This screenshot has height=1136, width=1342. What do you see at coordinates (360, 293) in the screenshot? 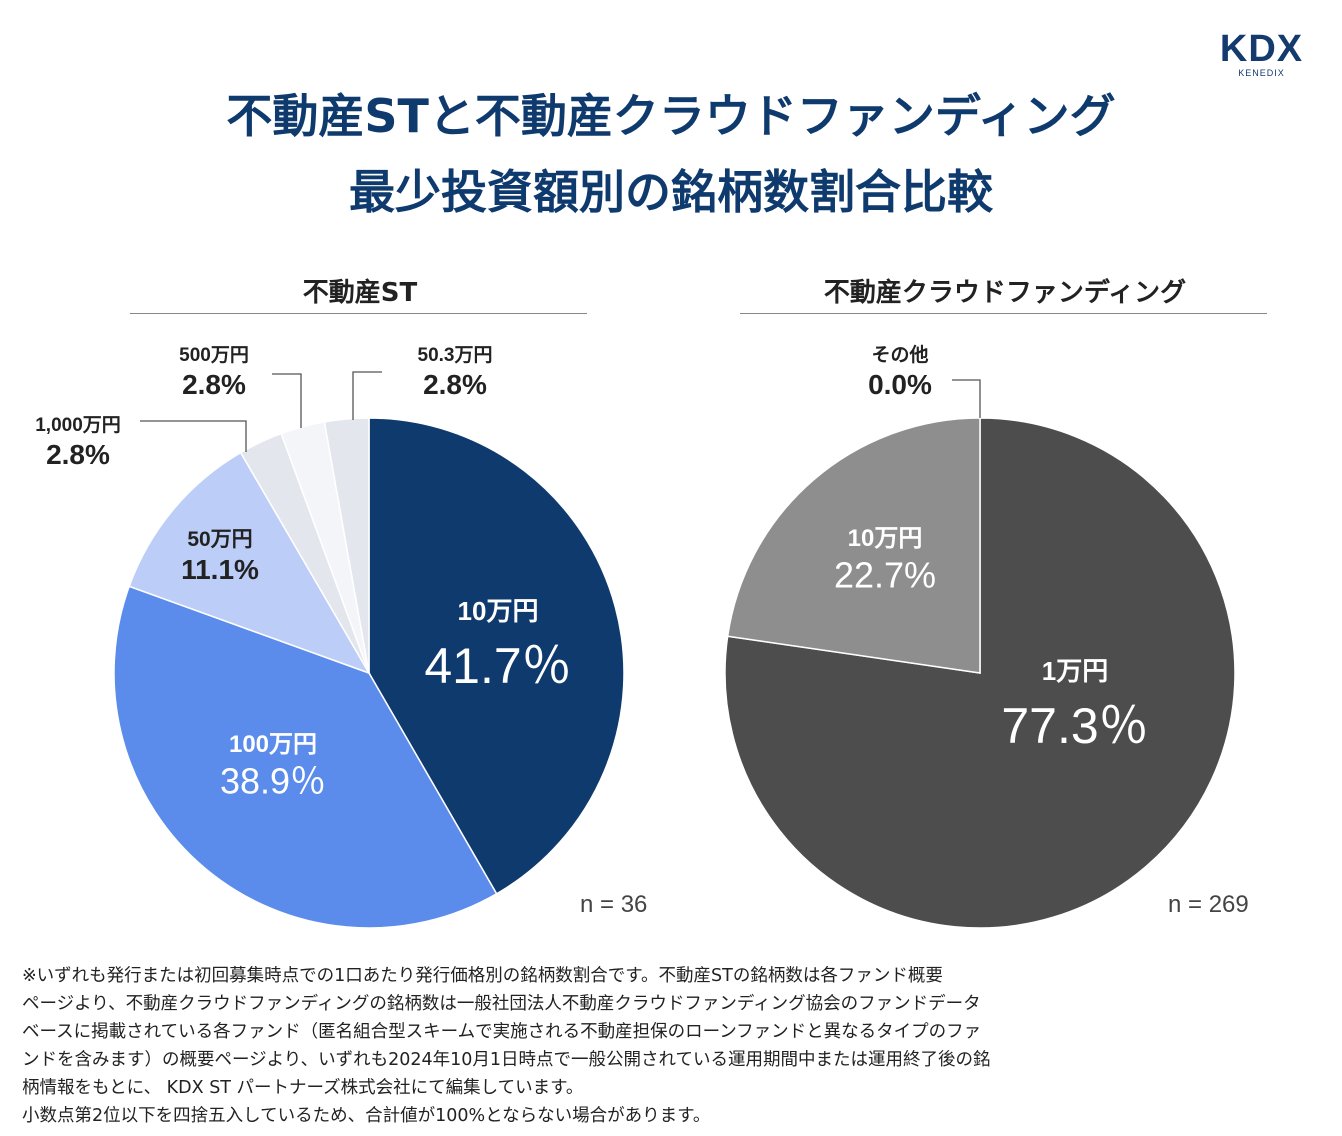
I see `st-chart-title: 不動産ST` at bounding box center [360, 293].